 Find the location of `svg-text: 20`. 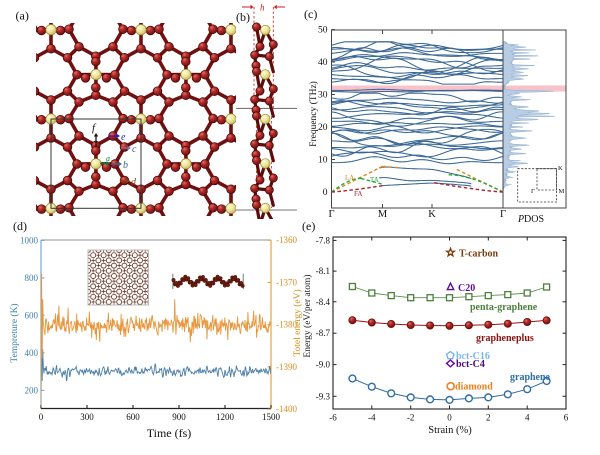

svg-text: 20 is located at coordinates (323, 128).